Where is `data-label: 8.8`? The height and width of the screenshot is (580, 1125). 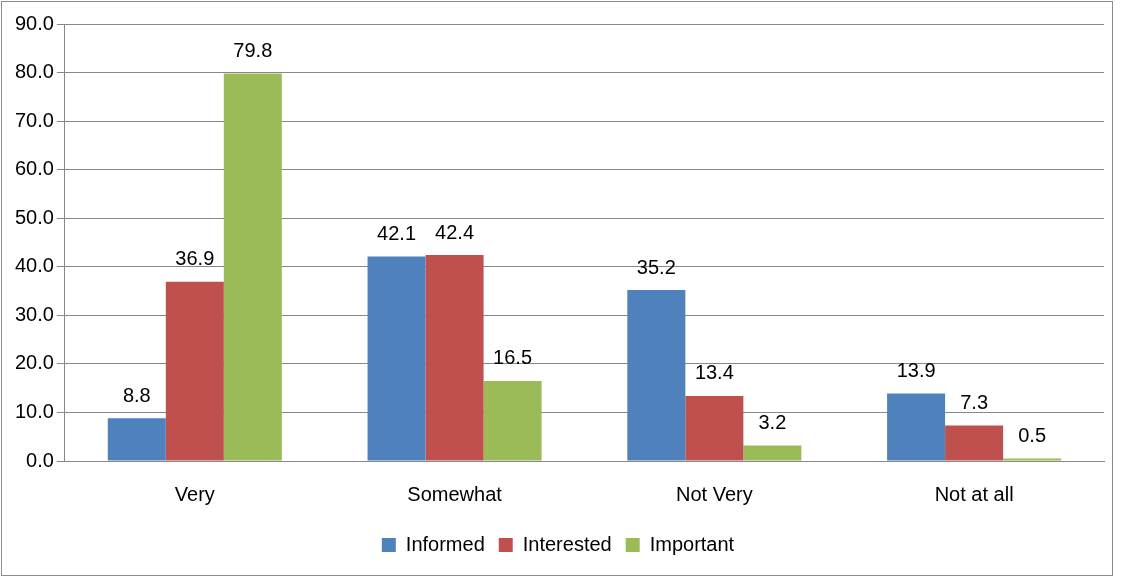 data-label: 8.8 is located at coordinates (136, 394).